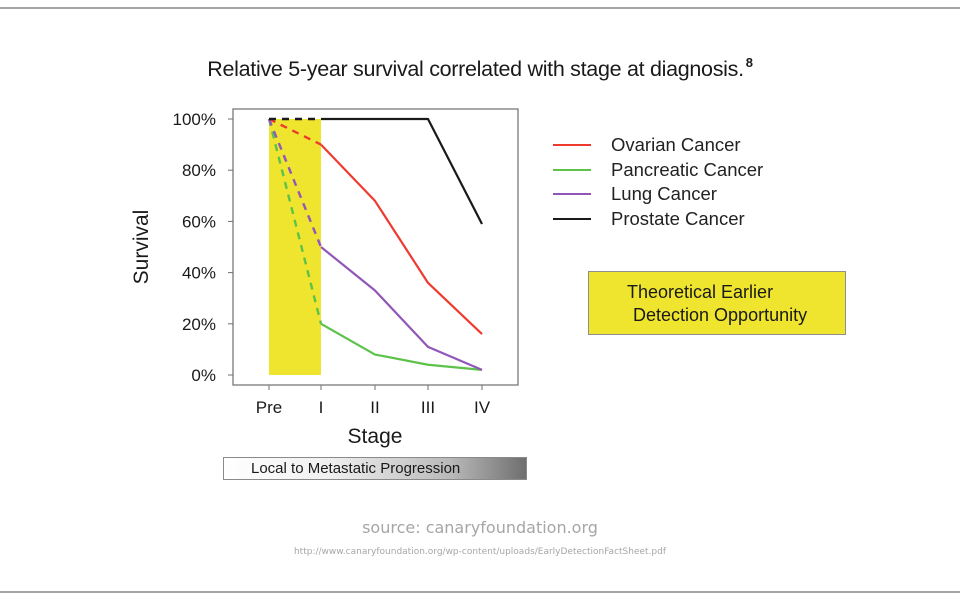  I want to click on y-axis-label: Survival, so click(141, 247).